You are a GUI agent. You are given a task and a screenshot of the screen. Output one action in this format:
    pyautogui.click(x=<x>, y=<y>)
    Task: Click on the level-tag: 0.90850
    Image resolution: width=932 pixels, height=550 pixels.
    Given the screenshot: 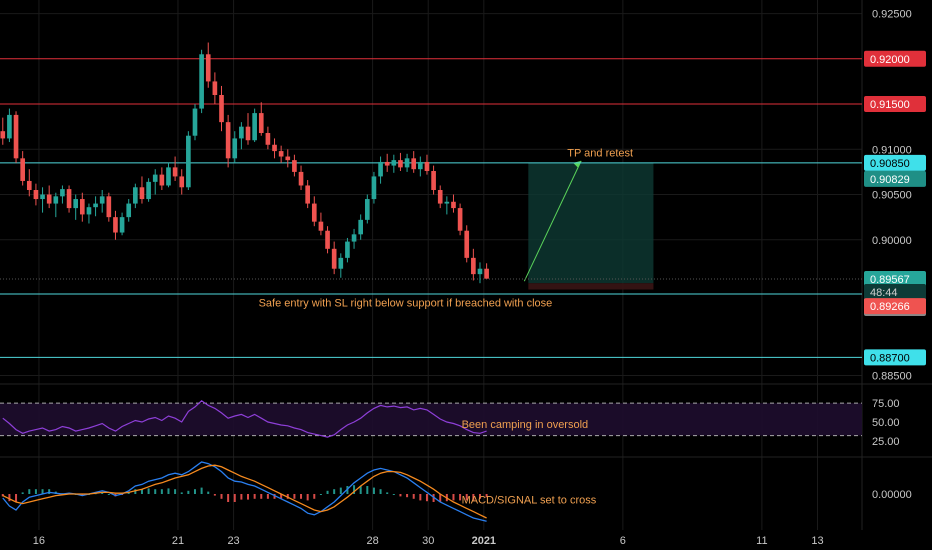 What is the action you would take?
    pyautogui.click(x=890, y=164)
    